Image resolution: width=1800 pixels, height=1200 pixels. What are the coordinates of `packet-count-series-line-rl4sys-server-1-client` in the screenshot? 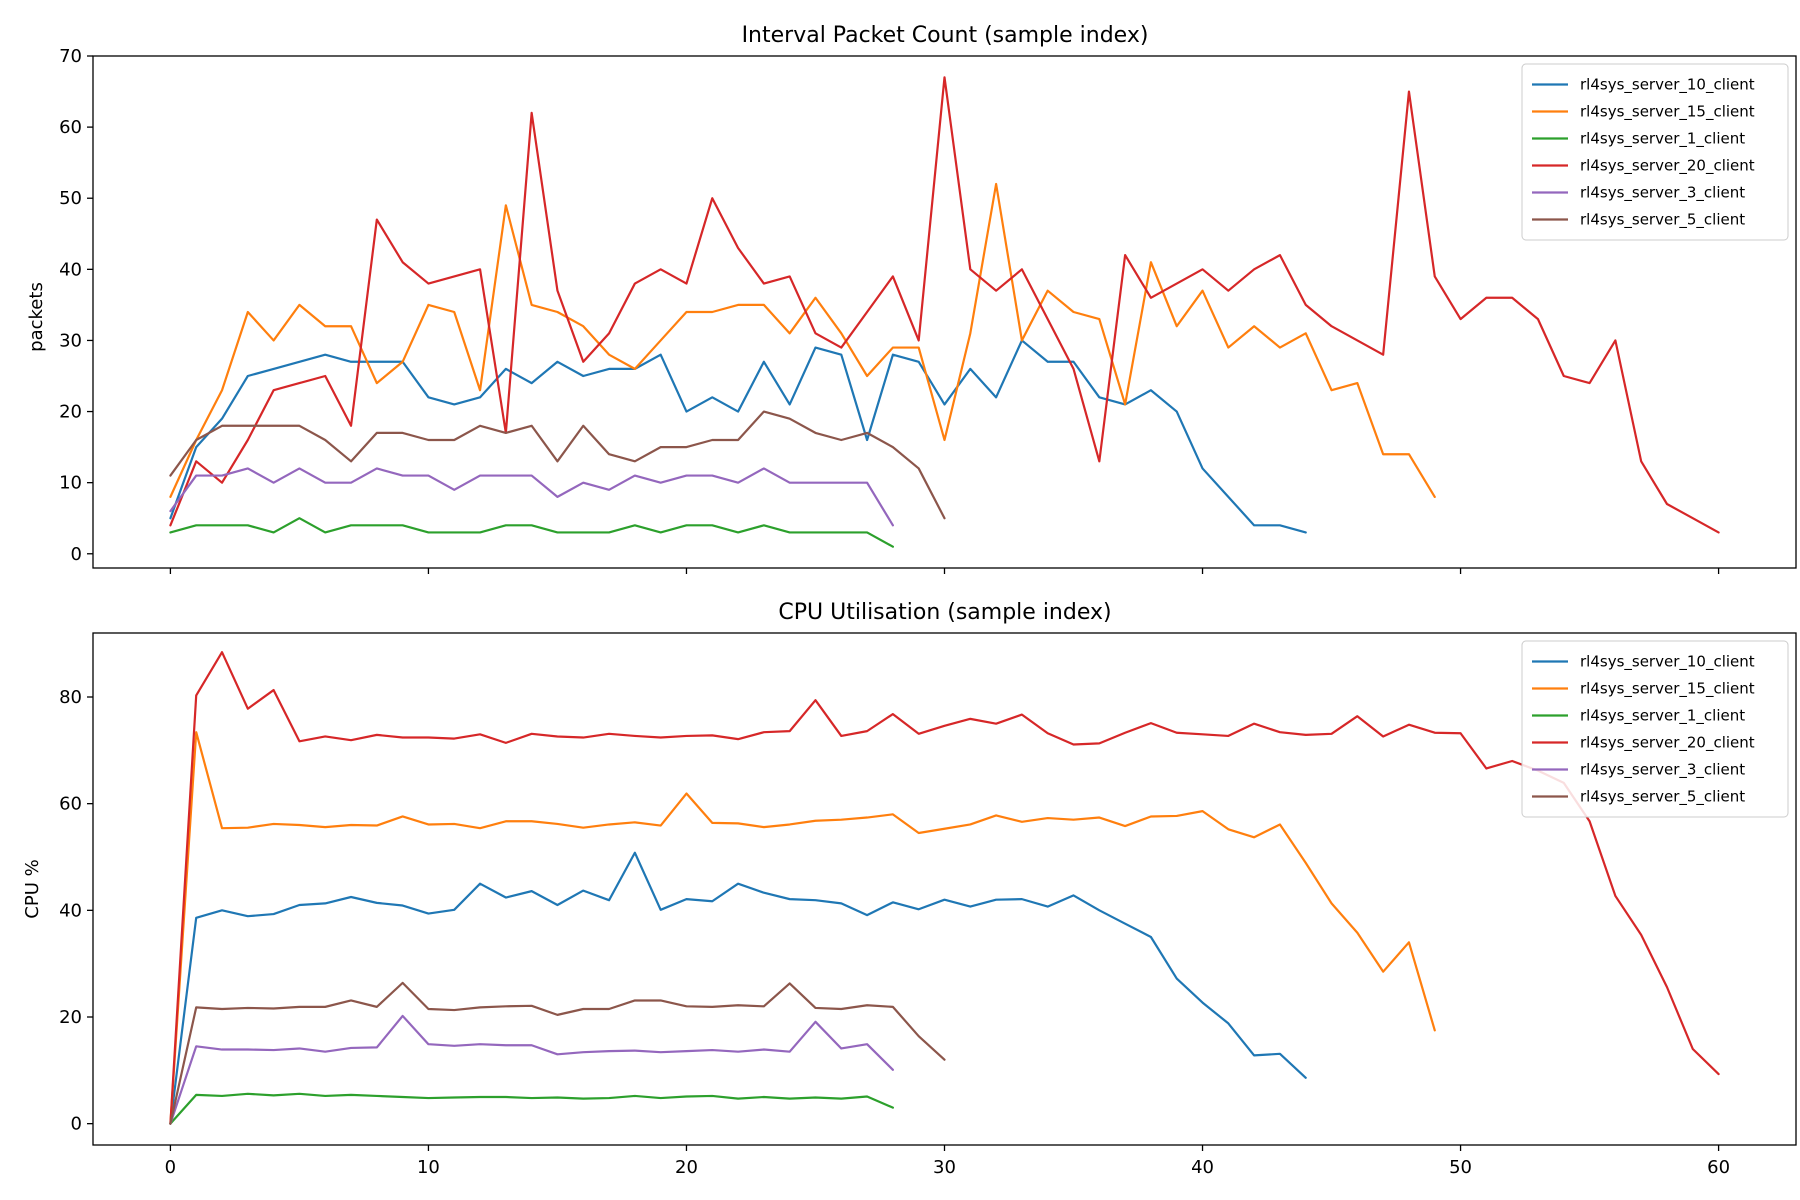 It's located at (531, 532).